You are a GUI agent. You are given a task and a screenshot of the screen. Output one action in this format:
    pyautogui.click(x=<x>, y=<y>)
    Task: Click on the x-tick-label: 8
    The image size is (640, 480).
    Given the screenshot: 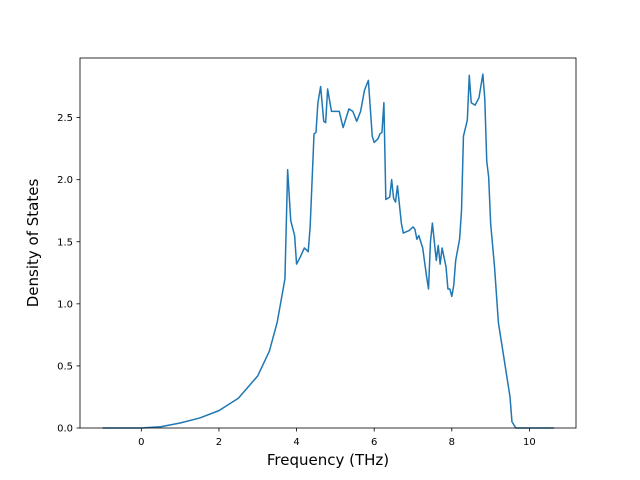 What is the action you would take?
    pyautogui.click(x=452, y=442)
    